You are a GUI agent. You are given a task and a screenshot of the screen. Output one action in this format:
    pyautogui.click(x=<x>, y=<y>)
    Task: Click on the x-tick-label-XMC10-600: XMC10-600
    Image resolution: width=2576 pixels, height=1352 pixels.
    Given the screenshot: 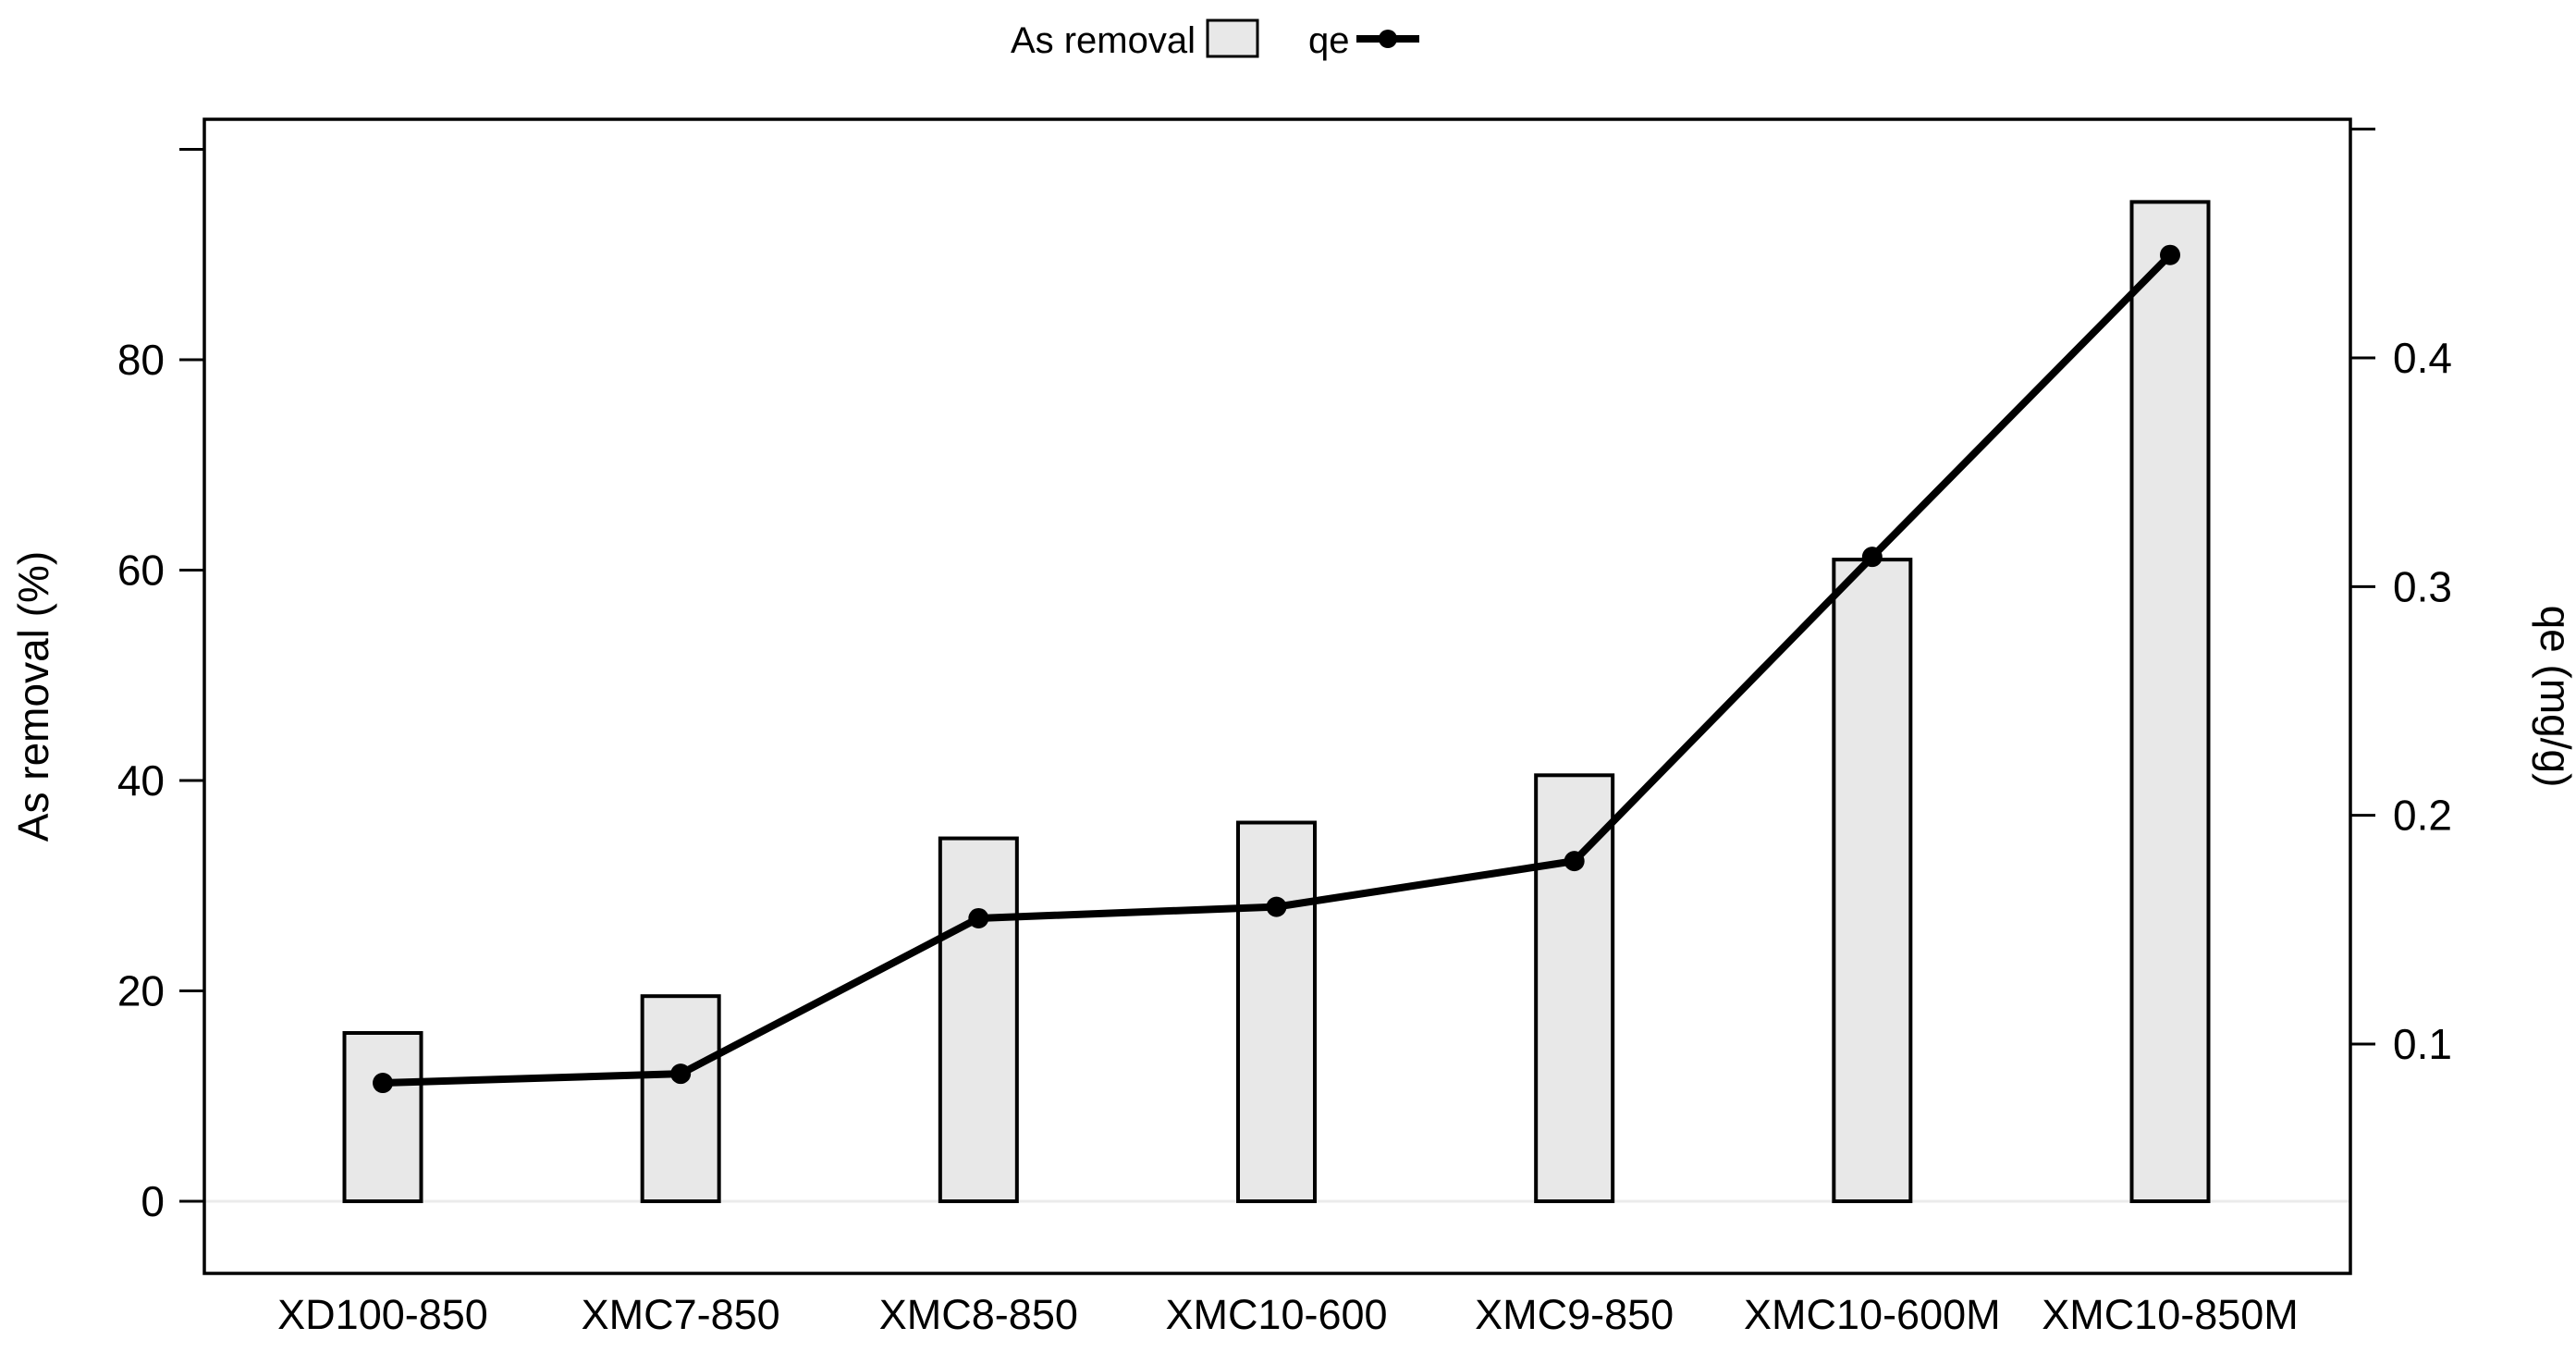 What is the action you would take?
    pyautogui.click(x=1276, y=1314)
    